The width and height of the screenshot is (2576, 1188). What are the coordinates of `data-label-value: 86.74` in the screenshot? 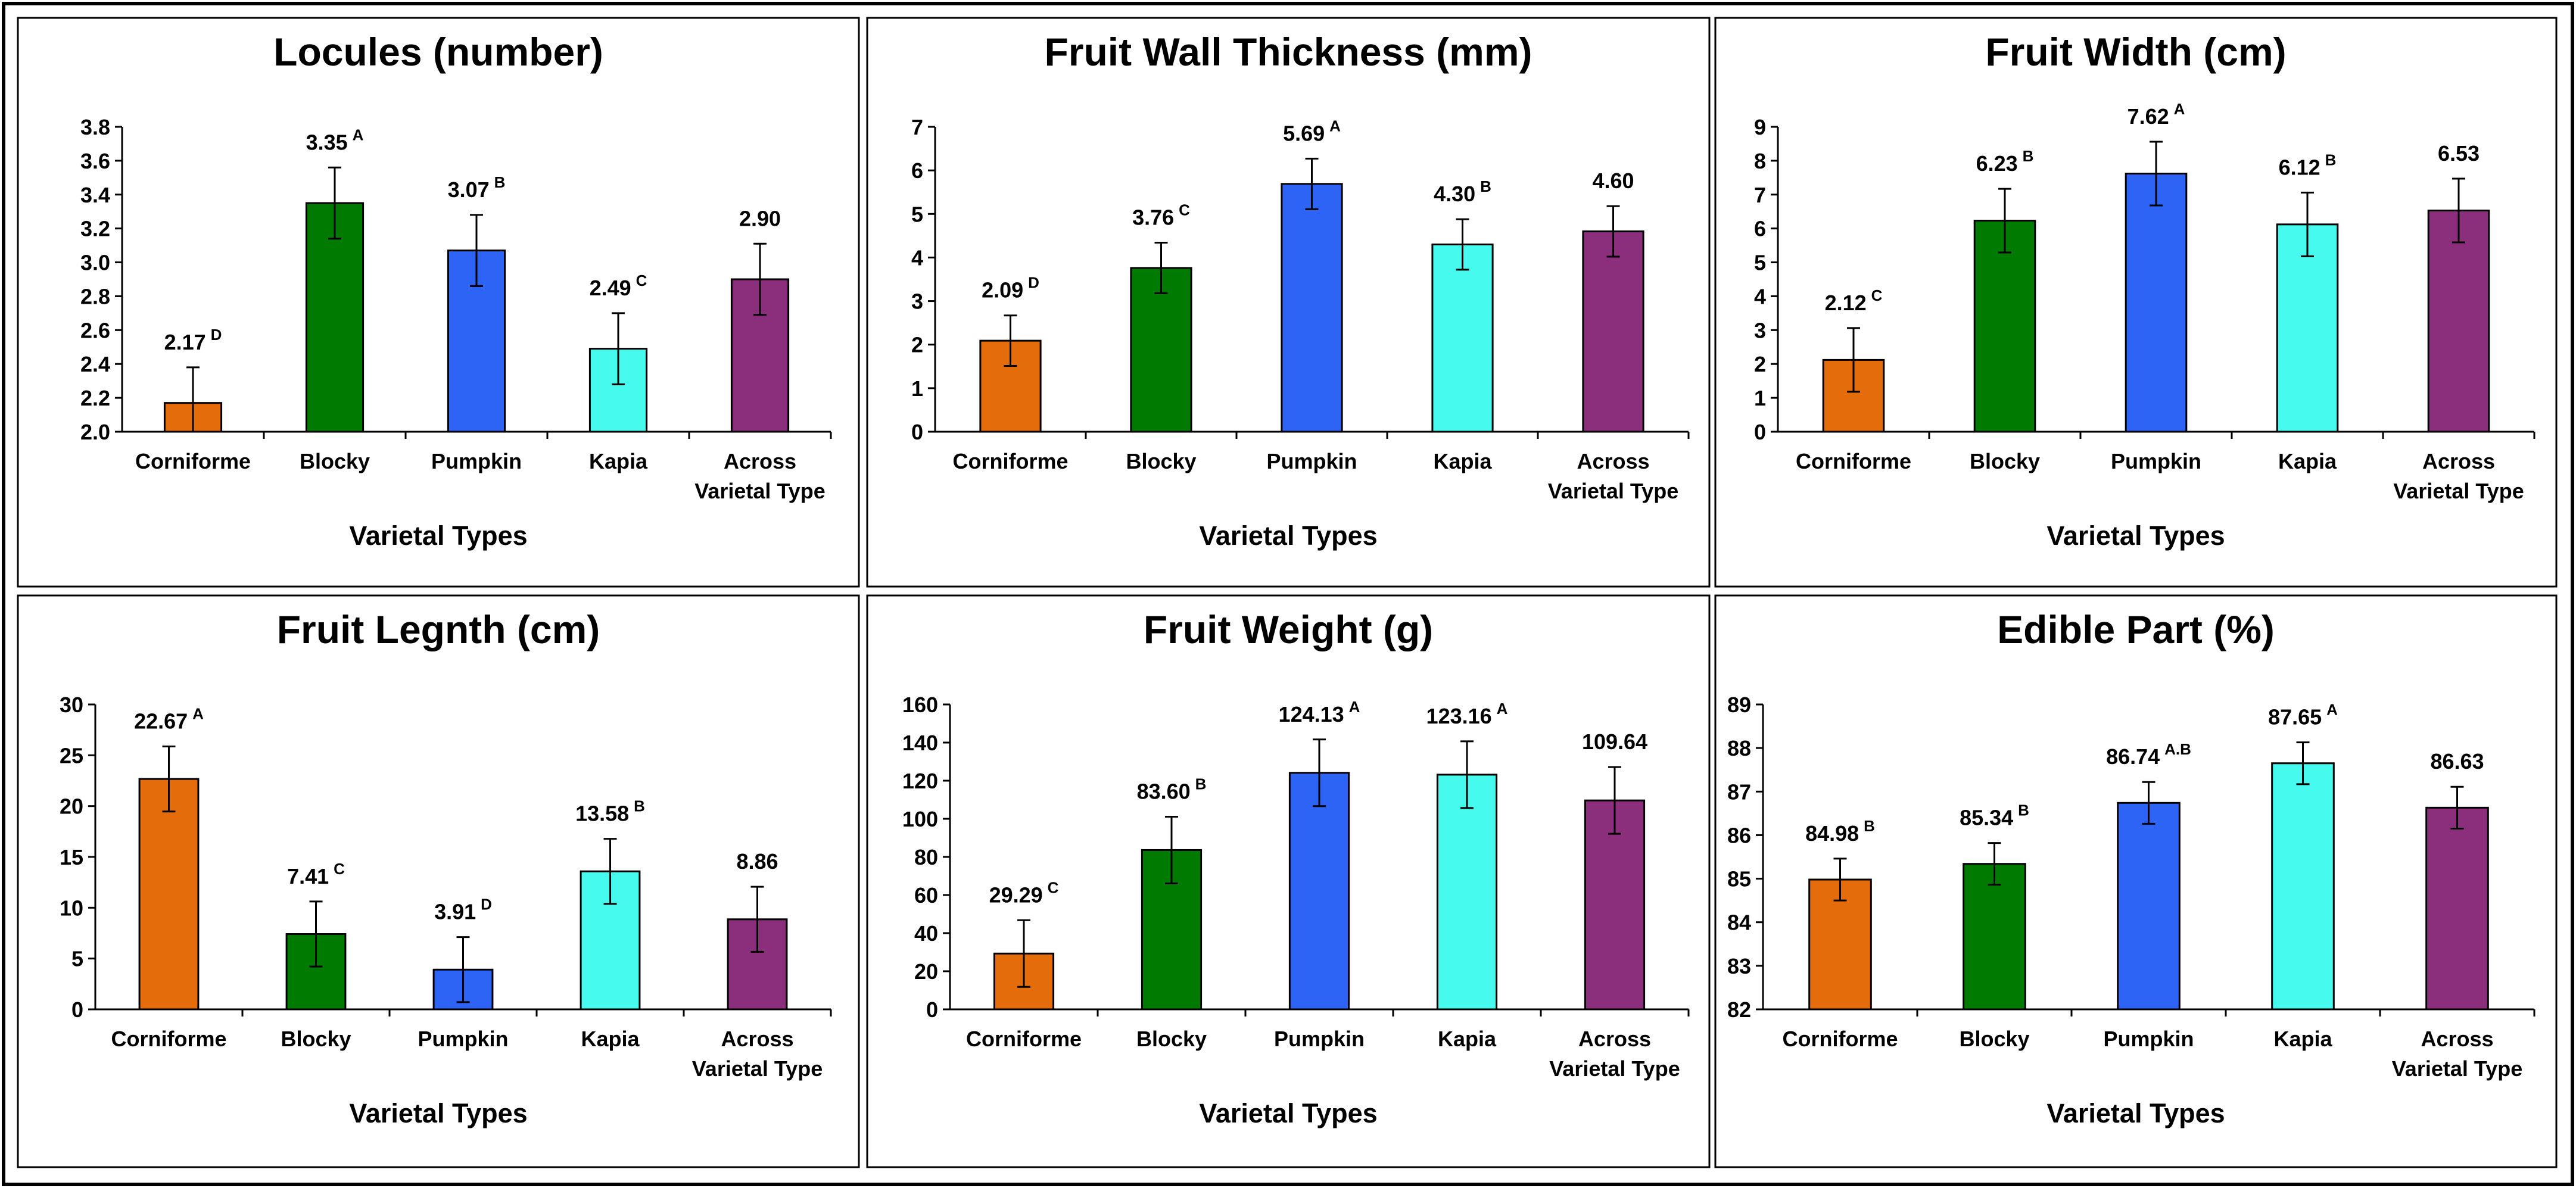 It's located at (2133, 756).